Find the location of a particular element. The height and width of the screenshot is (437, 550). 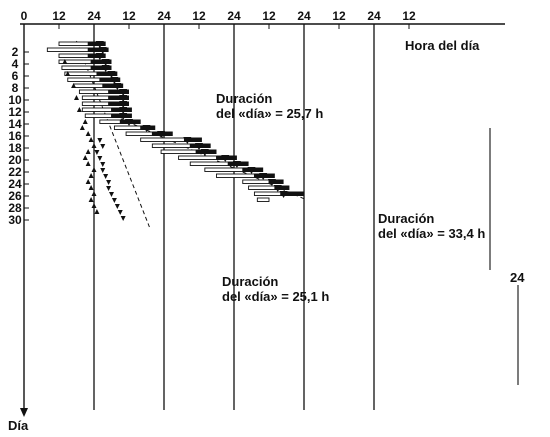

annotation-text: del «día» = 25,1 h is located at coordinates (275, 296).